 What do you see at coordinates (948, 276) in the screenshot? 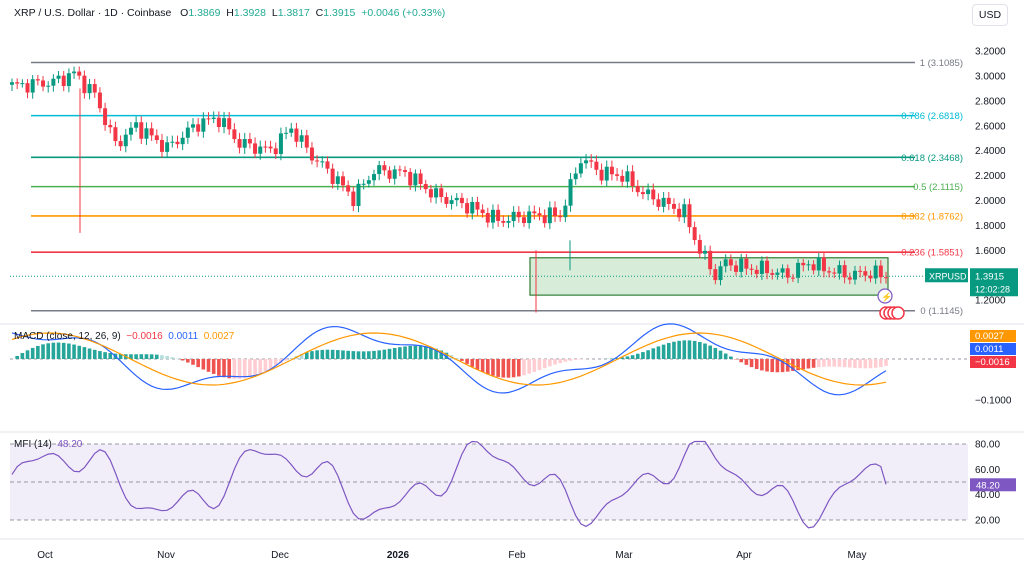
I see `last-price-symbol: XRPUSD` at bounding box center [948, 276].